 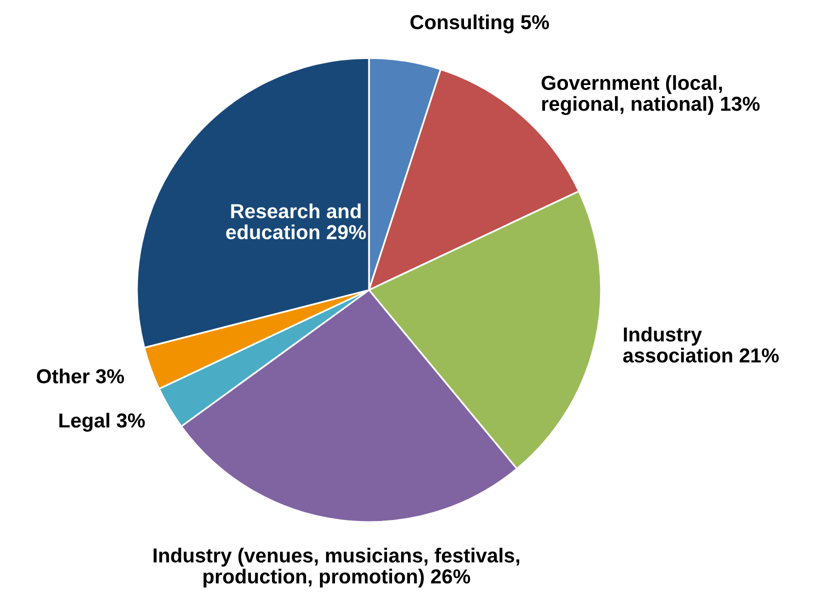 I want to click on slice-label: Other 3%, so click(x=80, y=376).